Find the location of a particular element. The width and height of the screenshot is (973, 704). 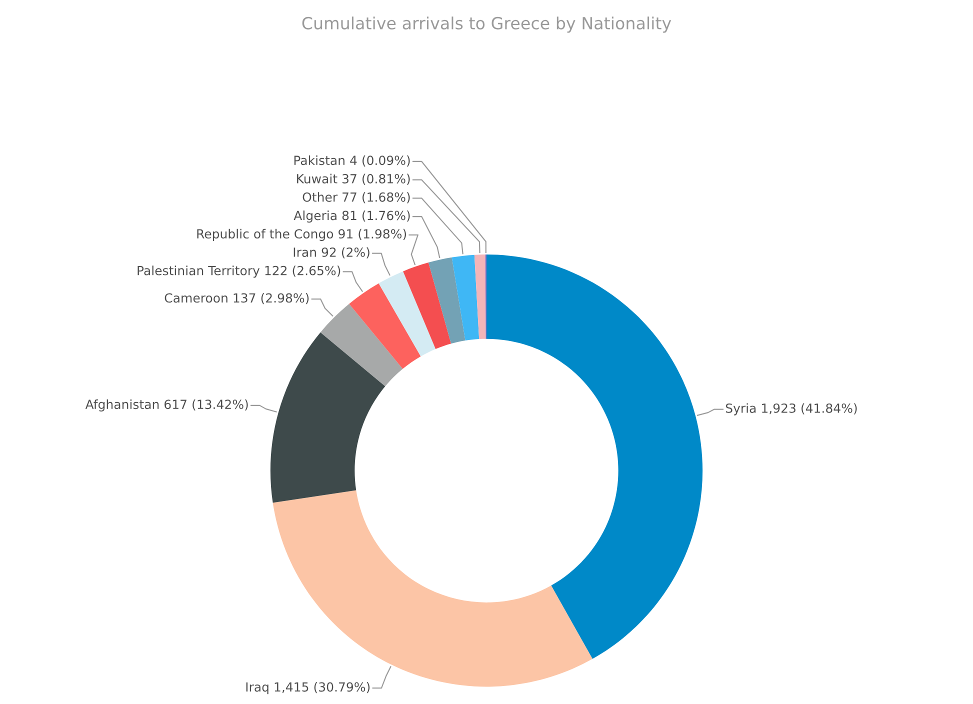

slice-label: Iran 92 (2%) is located at coordinates (332, 252).